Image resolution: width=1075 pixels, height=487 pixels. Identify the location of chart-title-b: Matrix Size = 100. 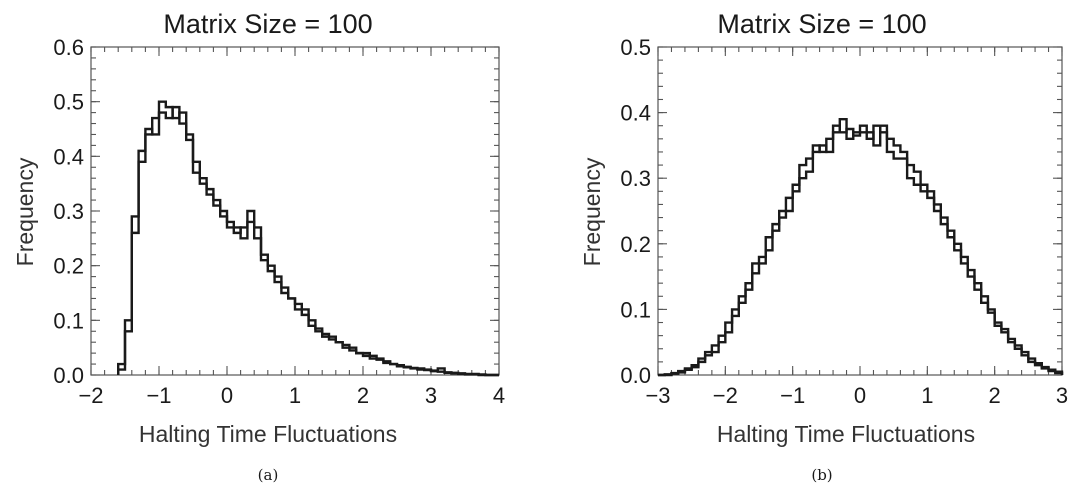
(821, 24).